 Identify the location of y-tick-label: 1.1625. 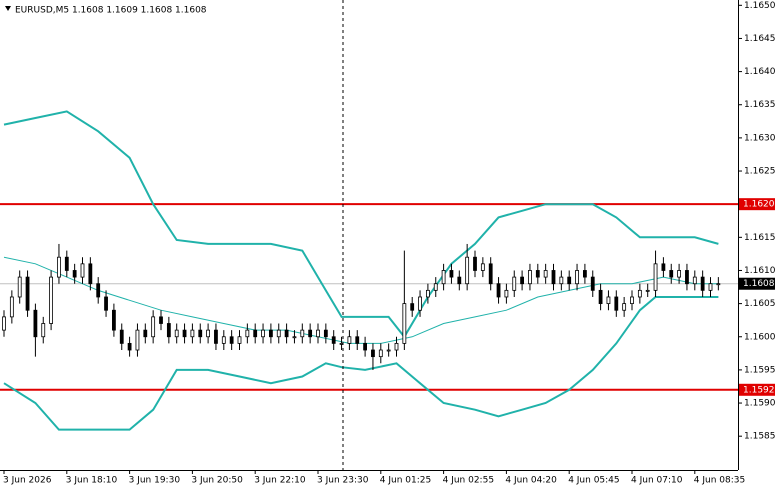
(760, 172).